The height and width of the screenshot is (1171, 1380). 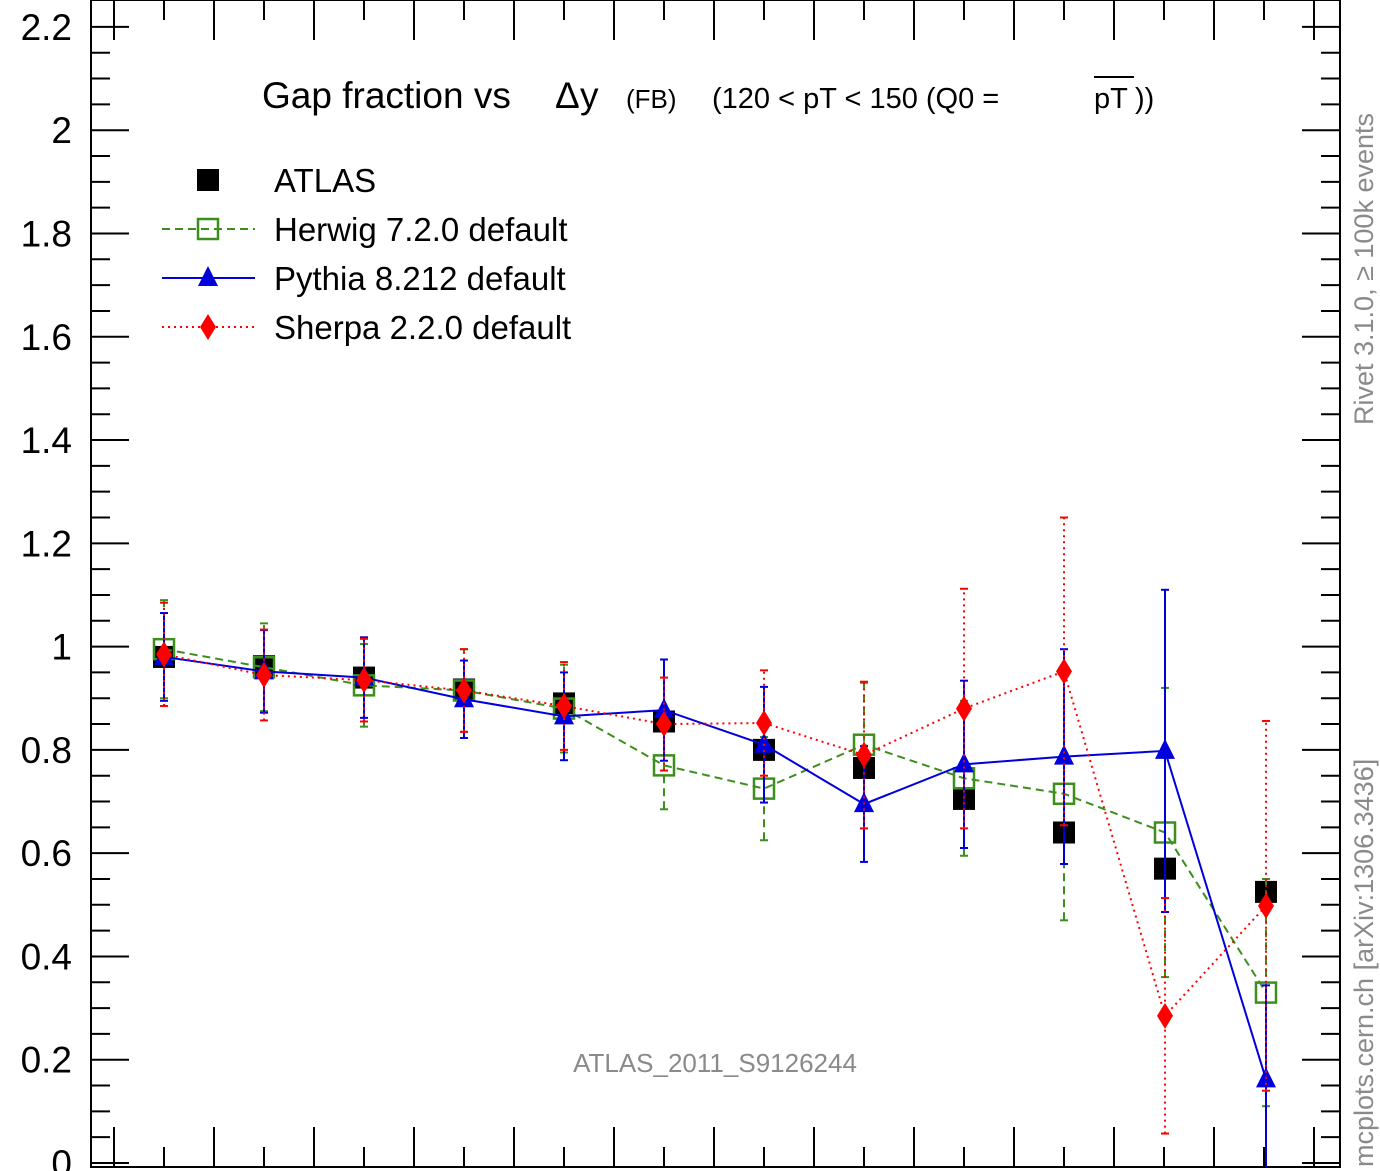 What do you see at coordinates (46, 543) in the screenshot?
I see `y-tick-label: 1.2` at bounding box center [46, 543].